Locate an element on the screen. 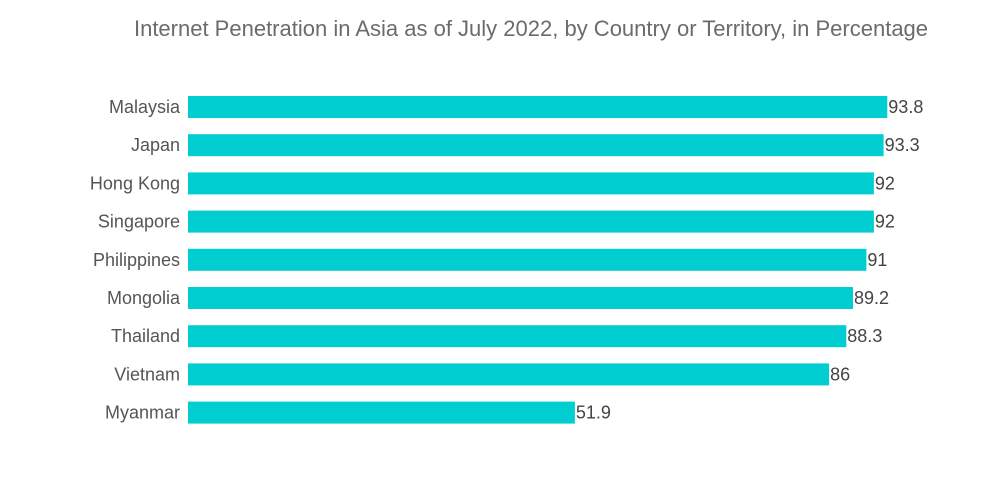  category-label: Japan is located at coordinates (155, 145).